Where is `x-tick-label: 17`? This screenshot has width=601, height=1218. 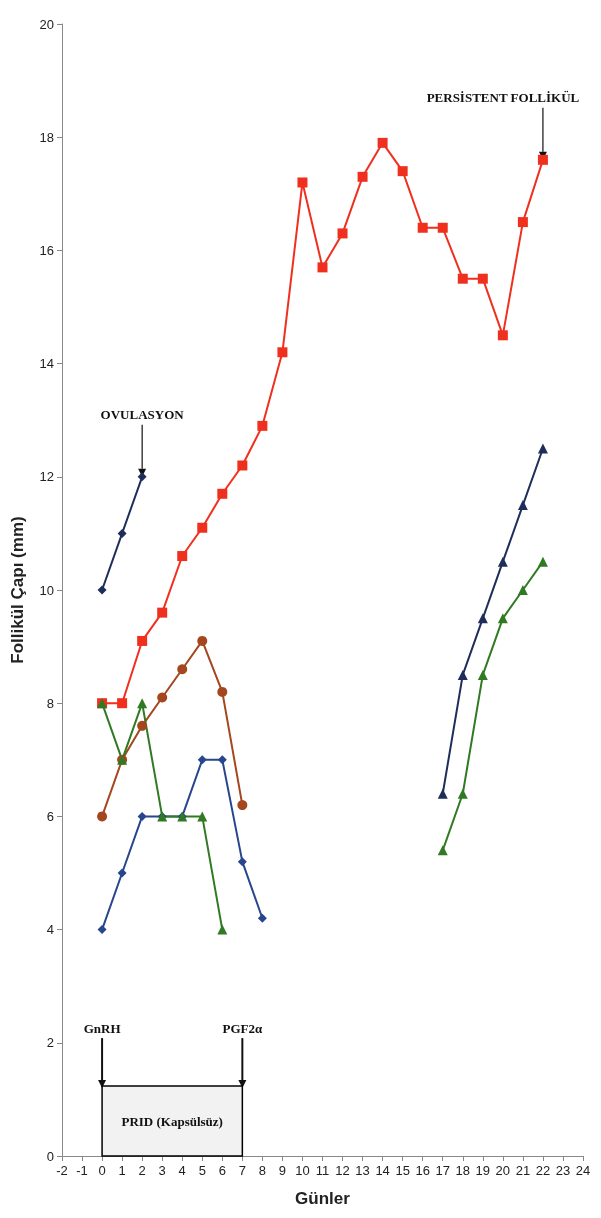
x-tick-label: 17 is located at coordinates (442, 1170).